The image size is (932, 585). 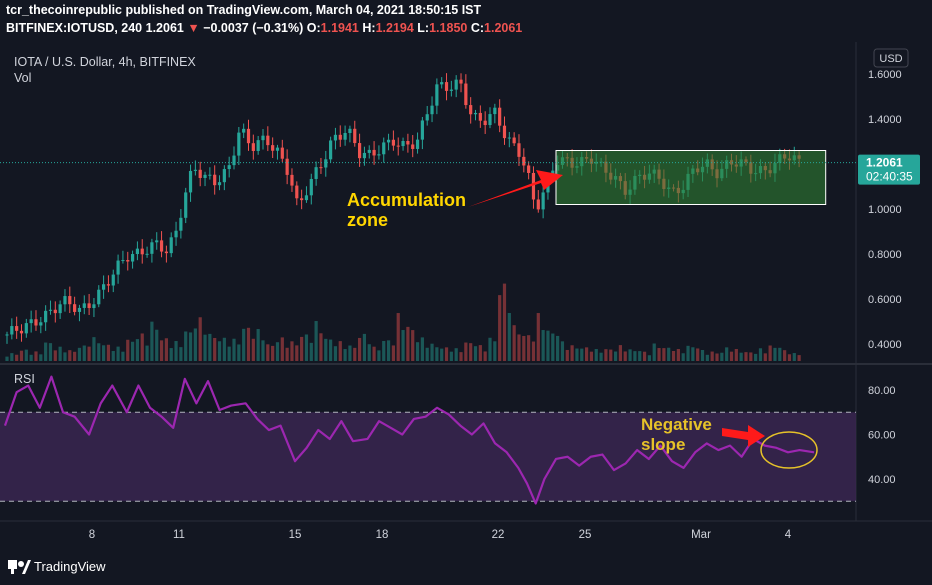 I want to click on price-tick-label: 1.4000, so click(x=885, y=120).